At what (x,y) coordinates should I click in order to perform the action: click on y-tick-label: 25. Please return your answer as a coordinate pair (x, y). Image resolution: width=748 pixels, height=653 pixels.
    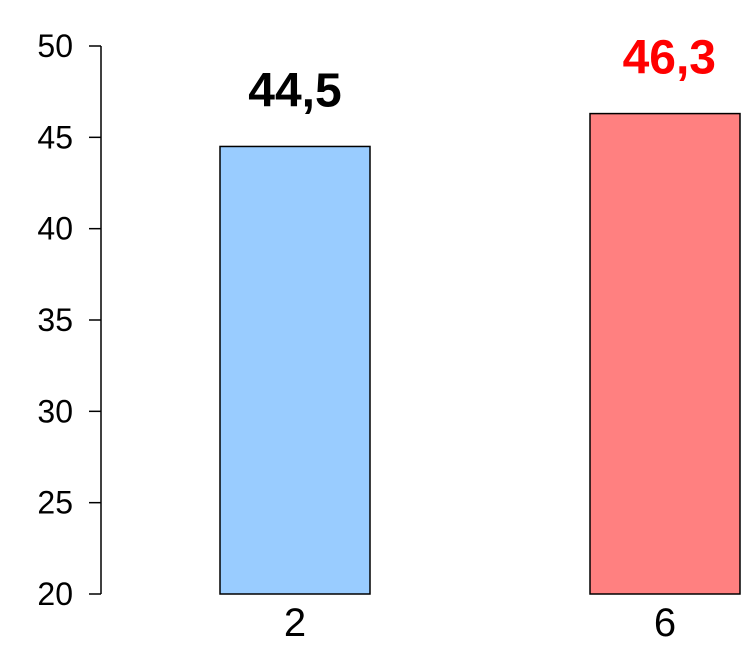
    Looking at the image, I should click on (55, 503).